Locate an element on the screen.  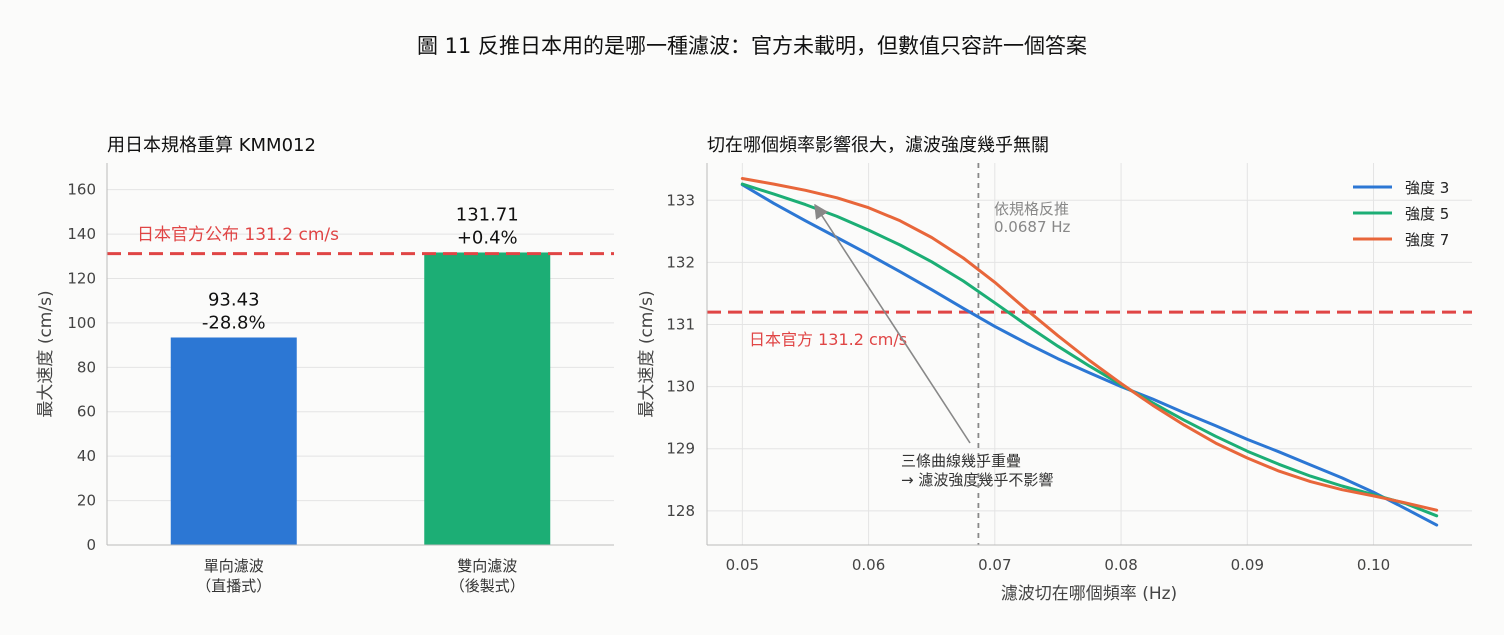
annotation-line-2: → 濾波強度幾乎不影響 is located at coordinates (977, 480).